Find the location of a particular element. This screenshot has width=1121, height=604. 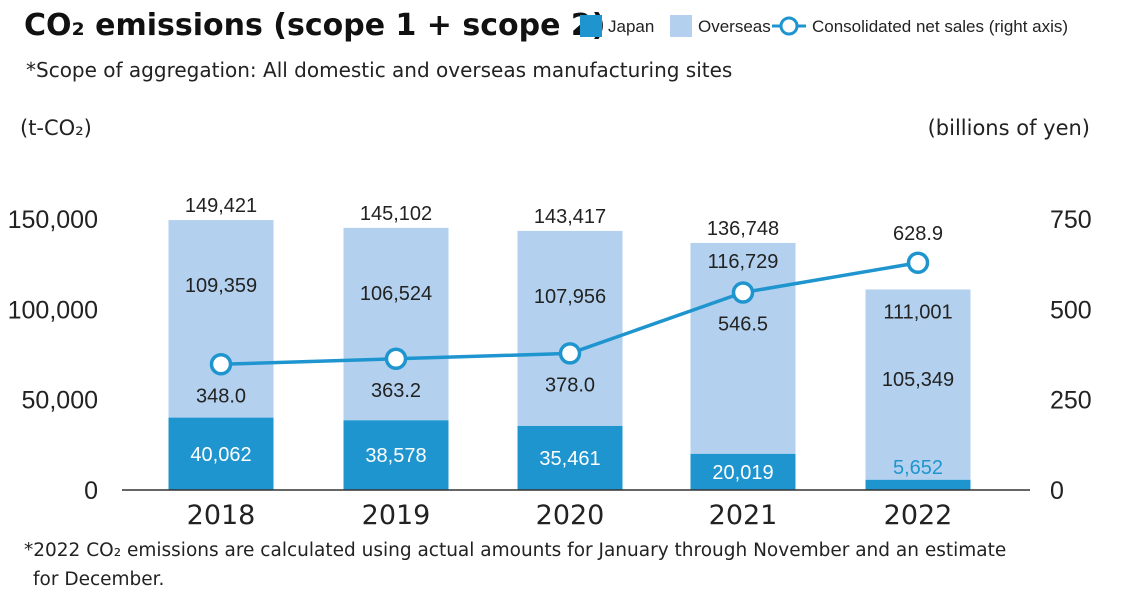

x-tick-label: 2021 is located at coordinates (743, 515).